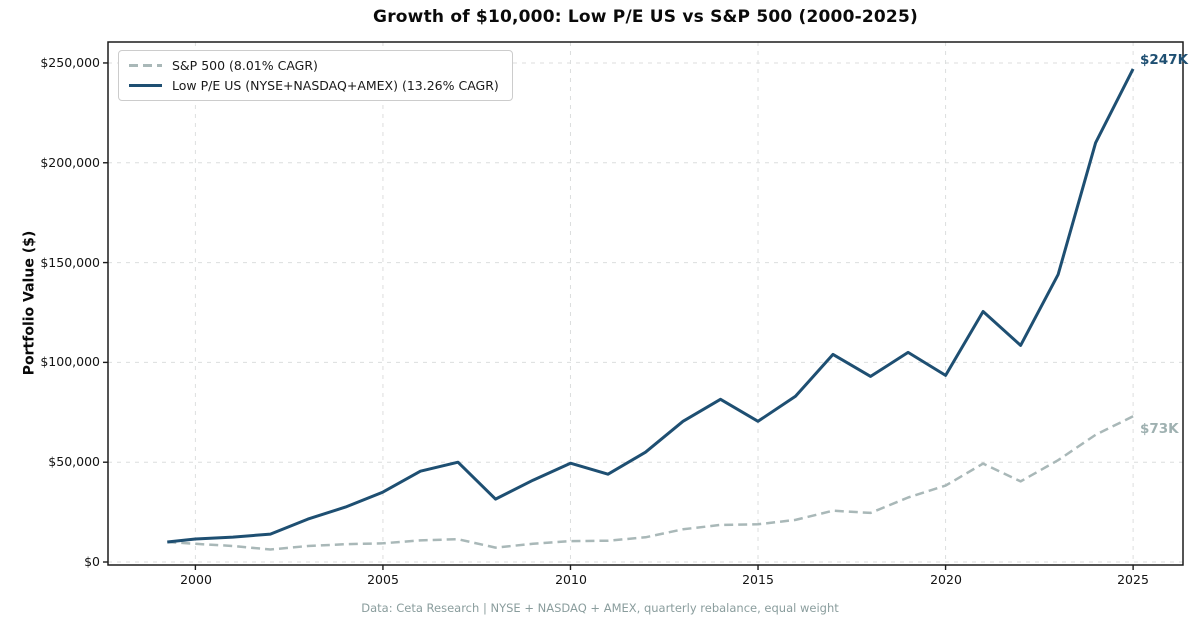  I want to click on y-tick-label-150000: $150,000, so click(70, 262).